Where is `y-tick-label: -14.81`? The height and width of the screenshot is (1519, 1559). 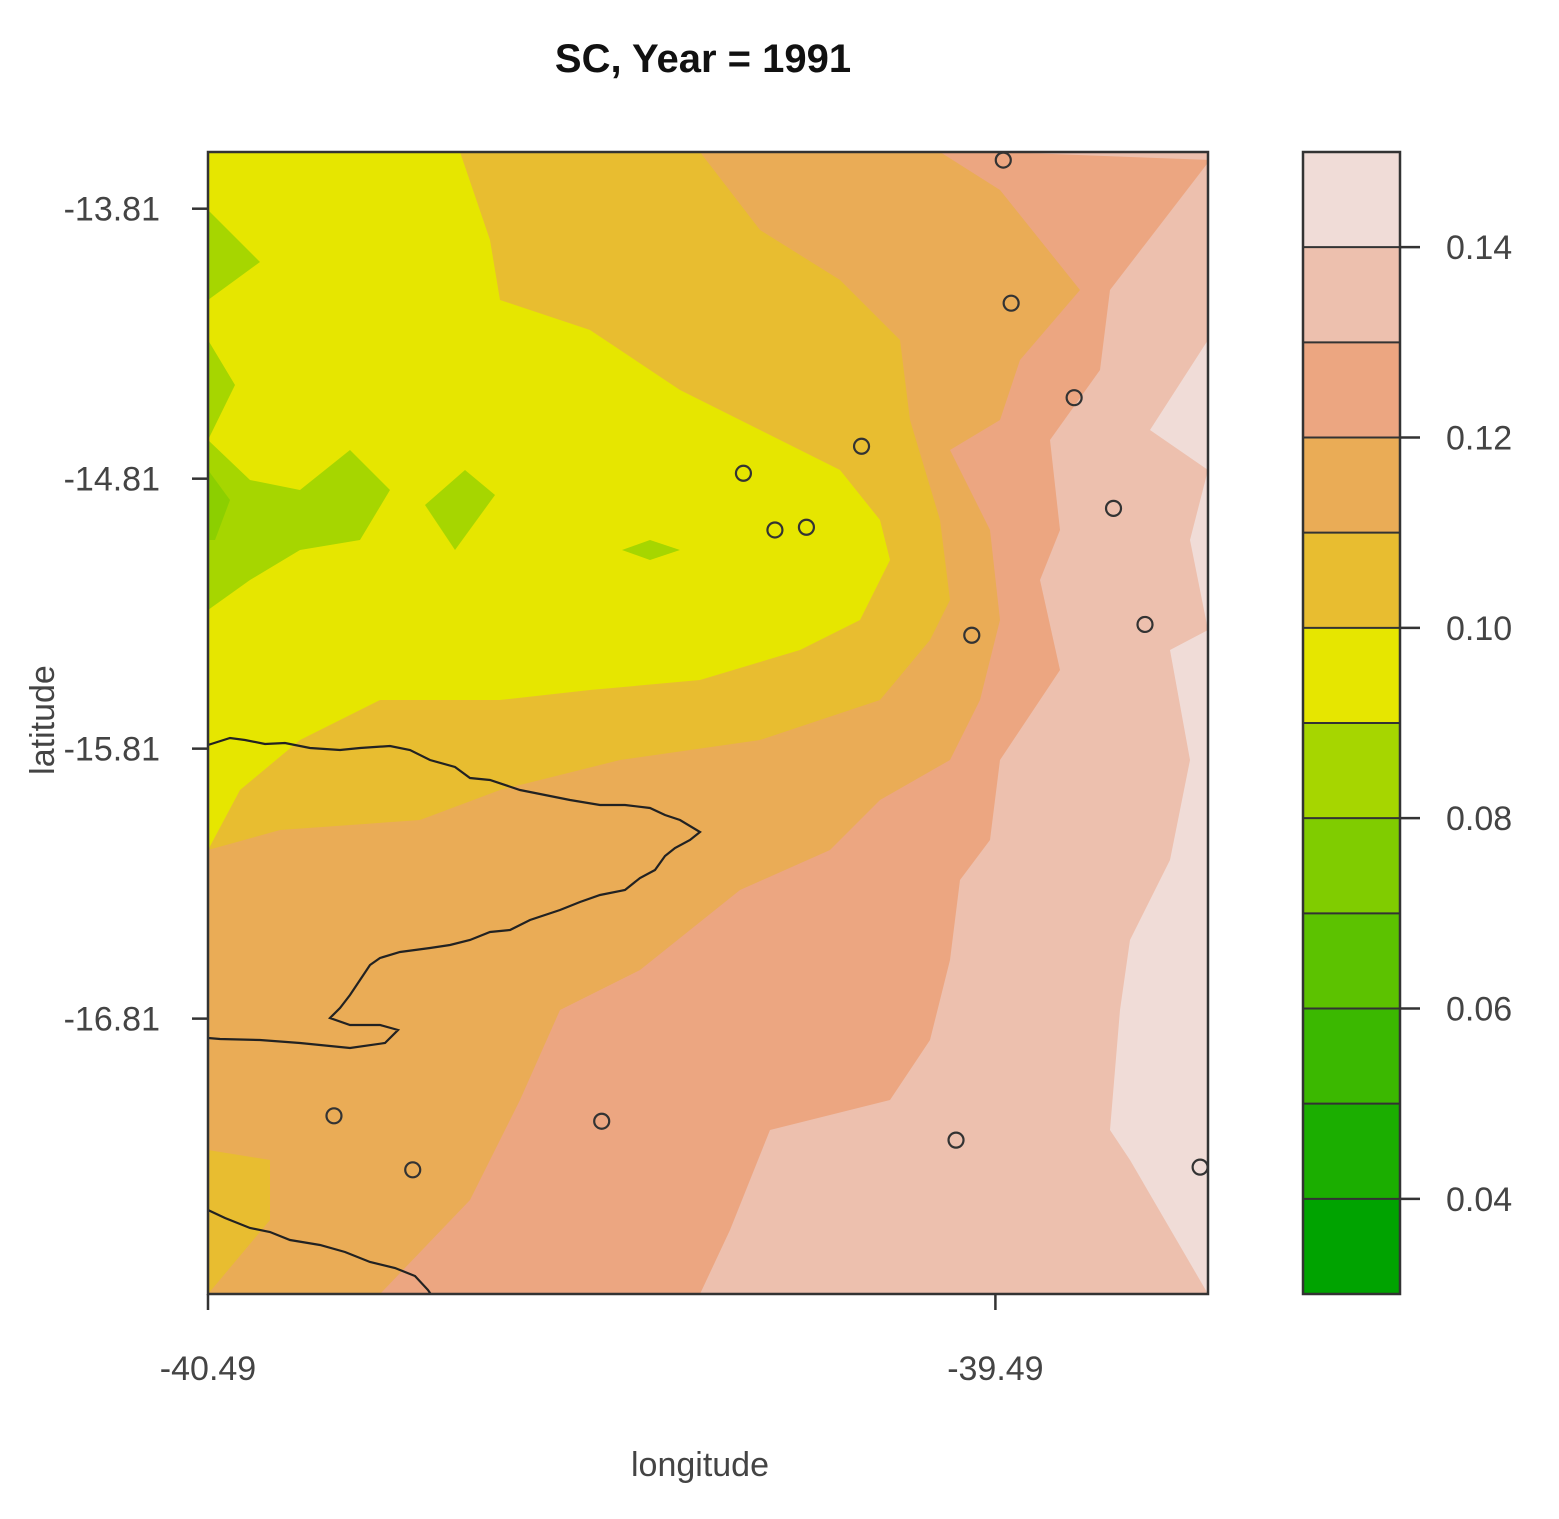 y-tick-label: -14.81 is located at coordinates (112, 480).